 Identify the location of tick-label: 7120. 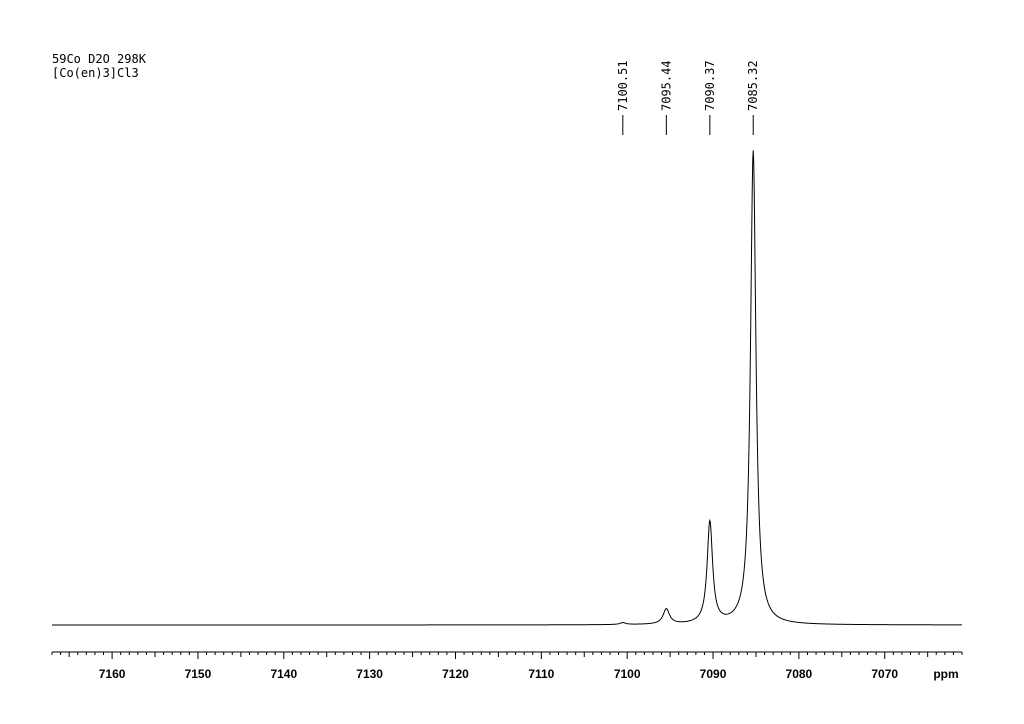
(455, 674).